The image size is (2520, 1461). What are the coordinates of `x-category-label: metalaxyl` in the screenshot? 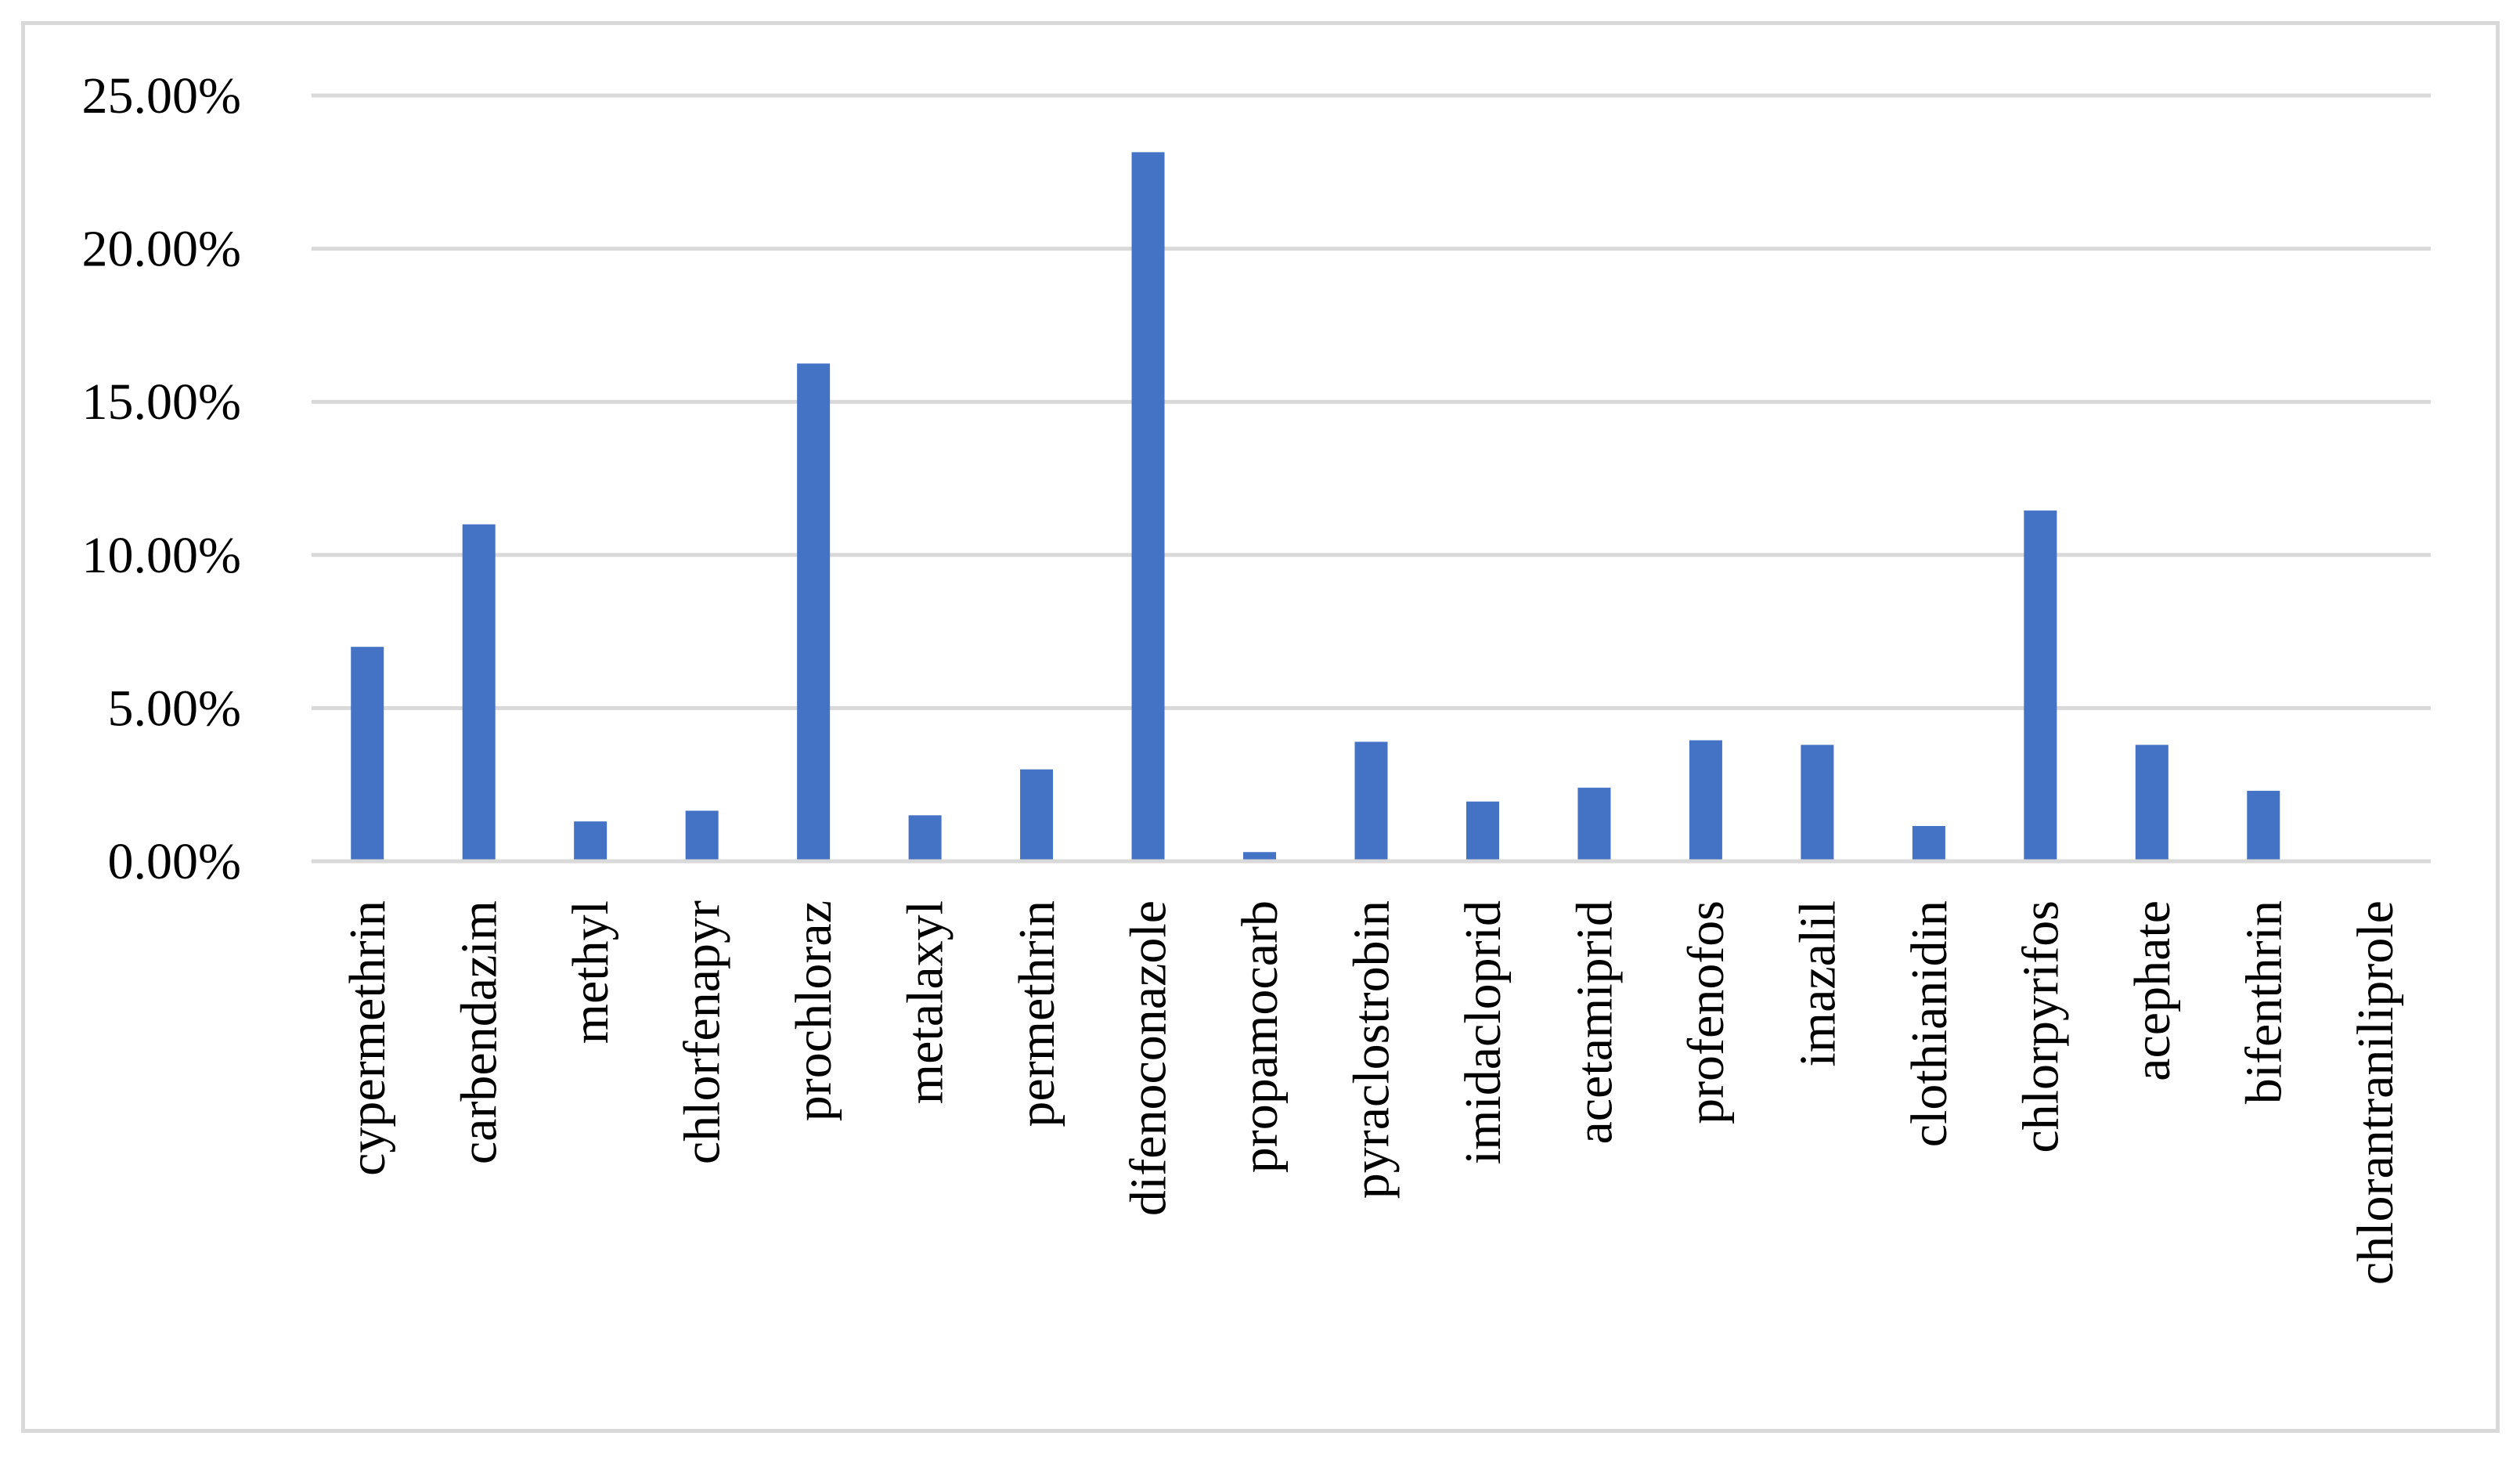 It's located at (925, 1002).